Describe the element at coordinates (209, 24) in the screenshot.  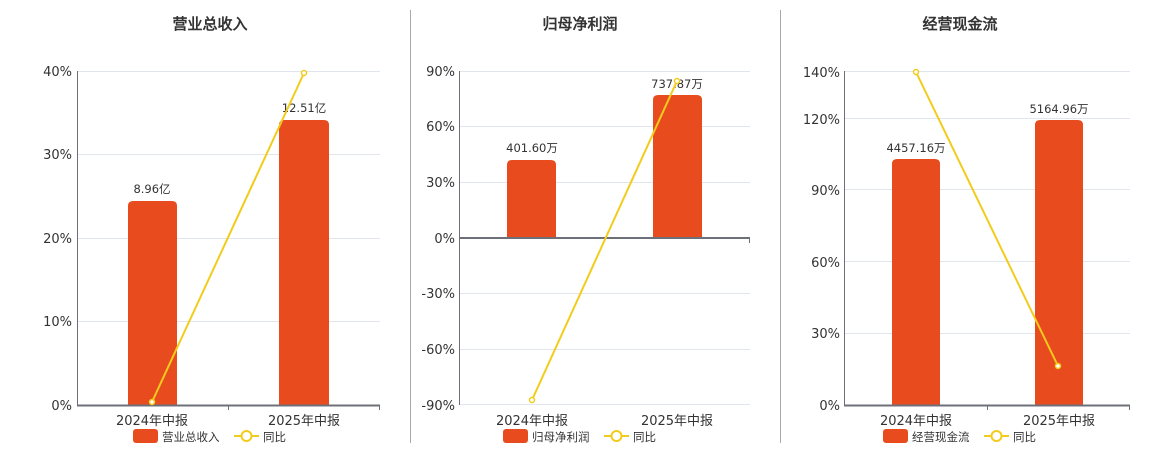
I see `chart-title: 营业总收入` at that location.